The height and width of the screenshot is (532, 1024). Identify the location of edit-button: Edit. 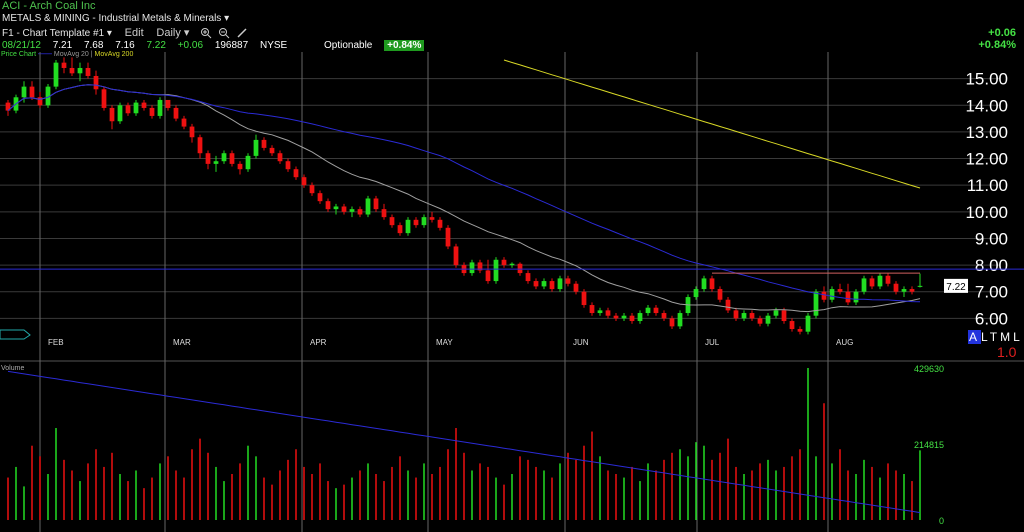
(134, 33).